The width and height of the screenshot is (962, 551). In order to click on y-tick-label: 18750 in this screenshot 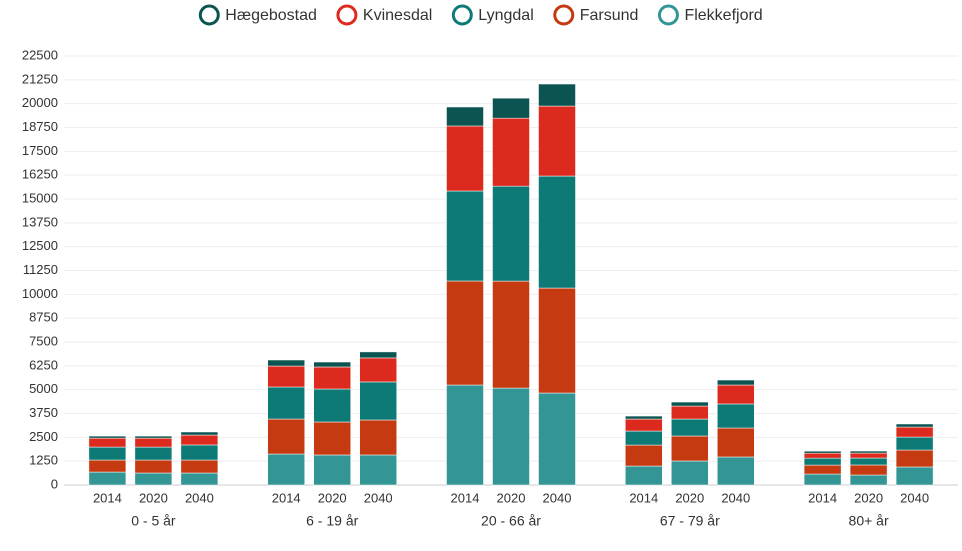, I will do `click(40, 126)`.